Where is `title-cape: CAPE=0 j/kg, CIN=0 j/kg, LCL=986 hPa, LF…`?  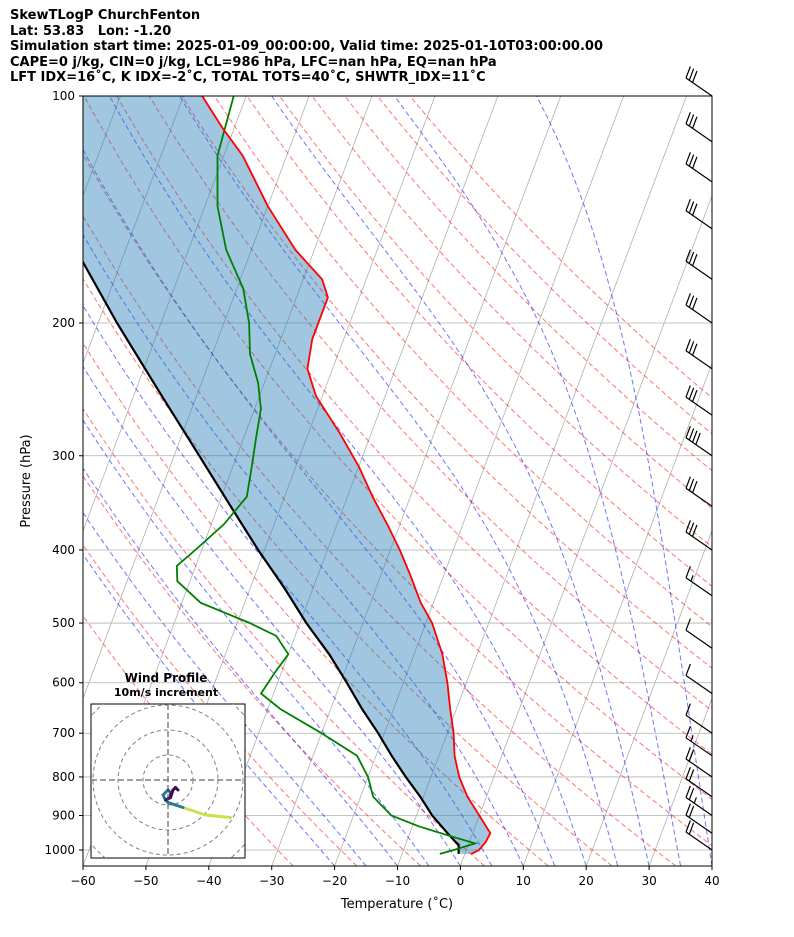 title-cape: CAPE=0 j/kg, CIN=0 j/kg, LCL=986 hPa, LF… is located at coordinates (253, 62).